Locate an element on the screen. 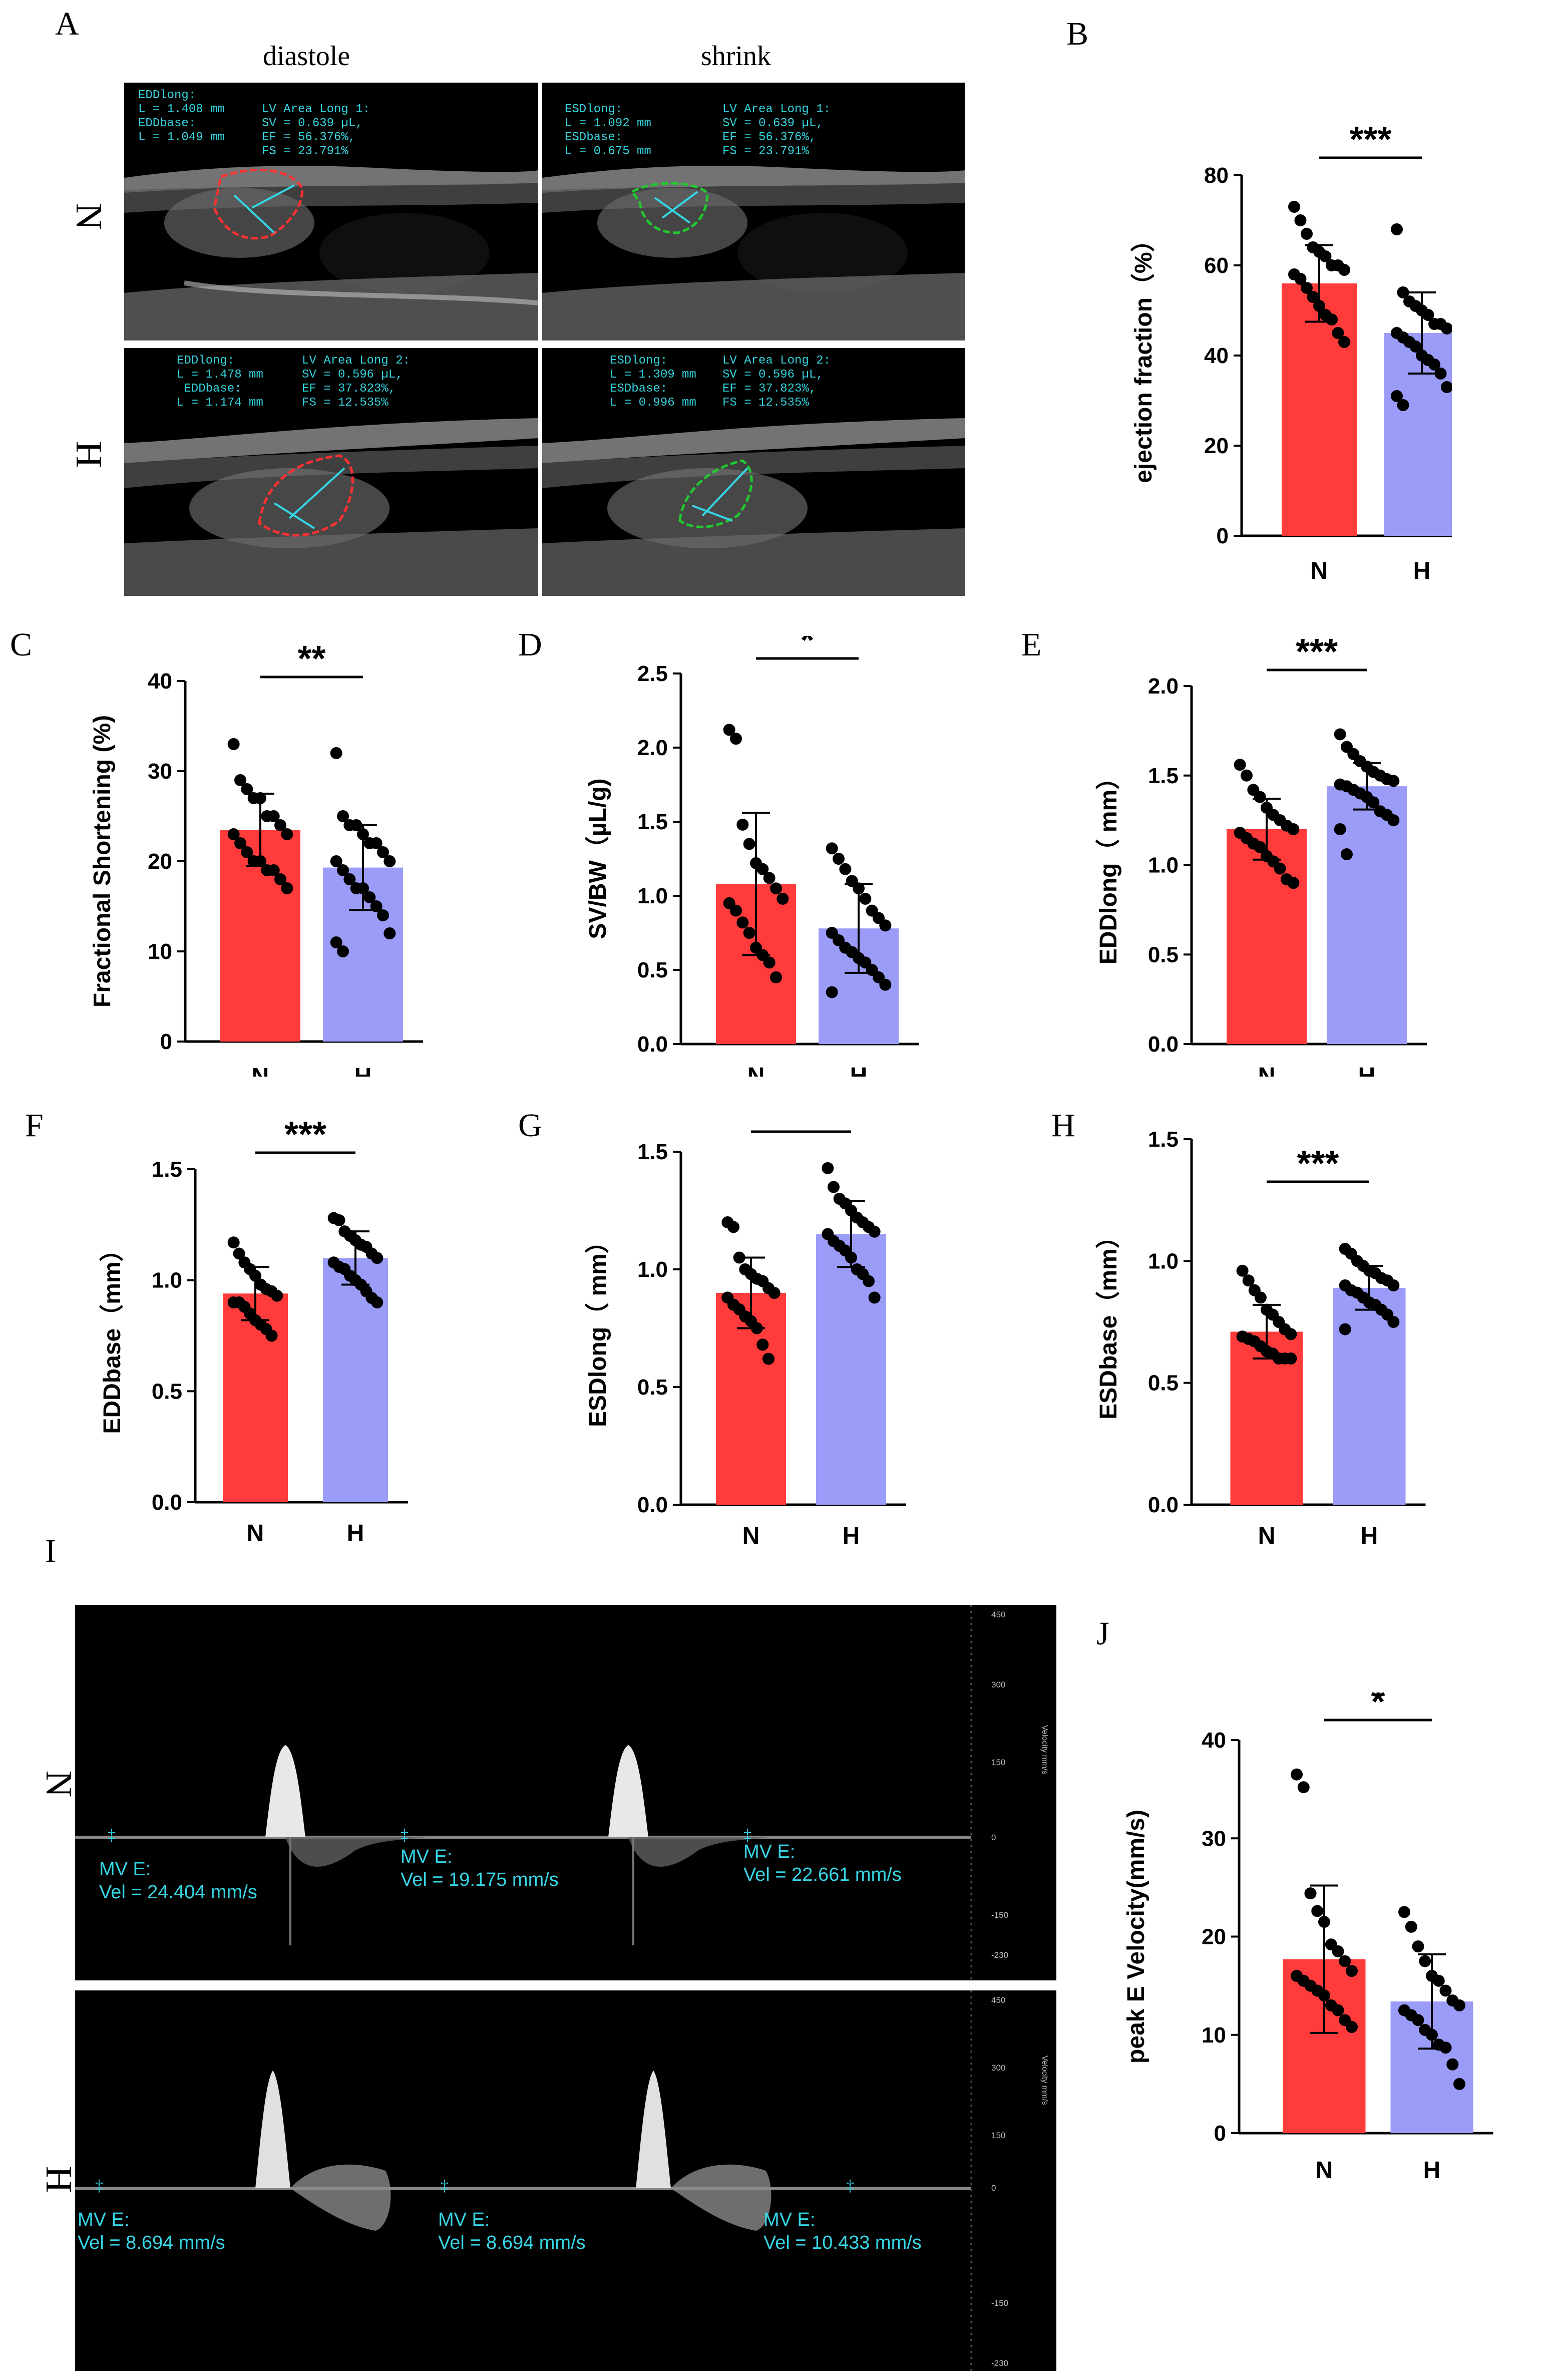 The image size is (1546, 2380). chart-eddlong: 0.0 0.5 1.0 1.5 2.0 EDDlong（ mm） N H *** is located at coordinates (1261, 856).